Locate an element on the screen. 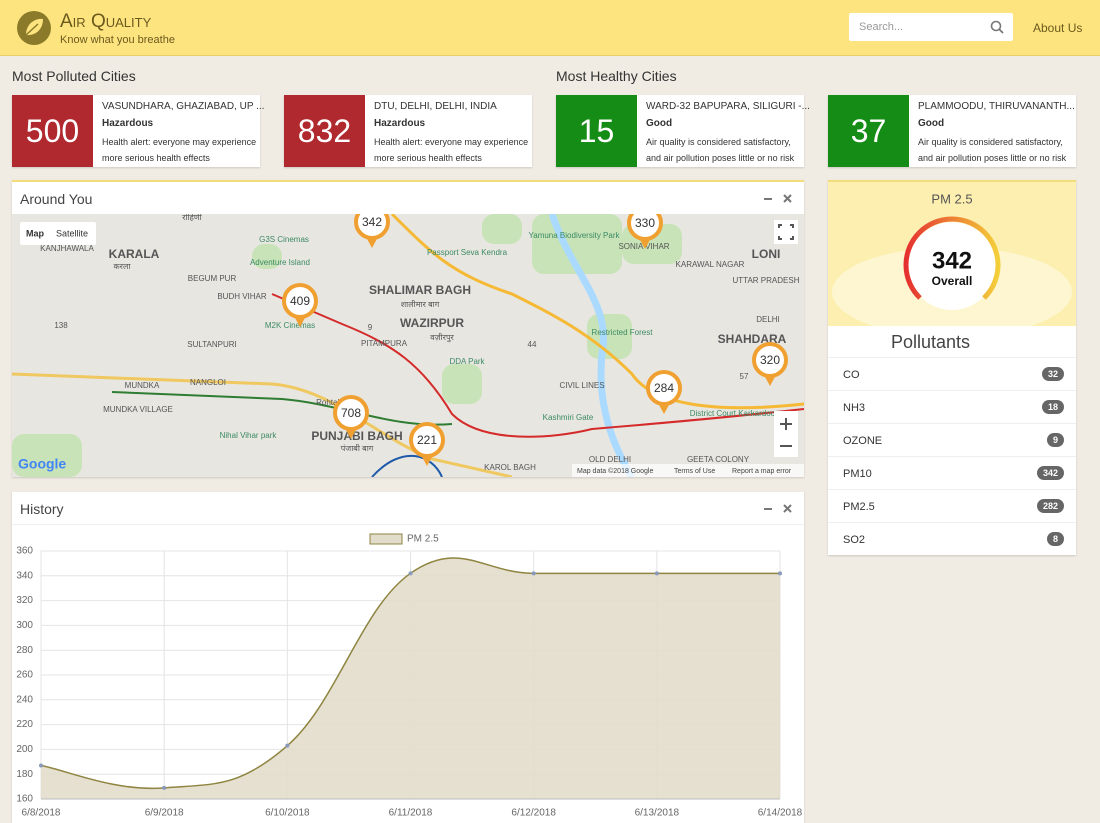 The height and width of the screenshot is (823, 1100). marker-value: 342 is located at coordinates (372, 222).